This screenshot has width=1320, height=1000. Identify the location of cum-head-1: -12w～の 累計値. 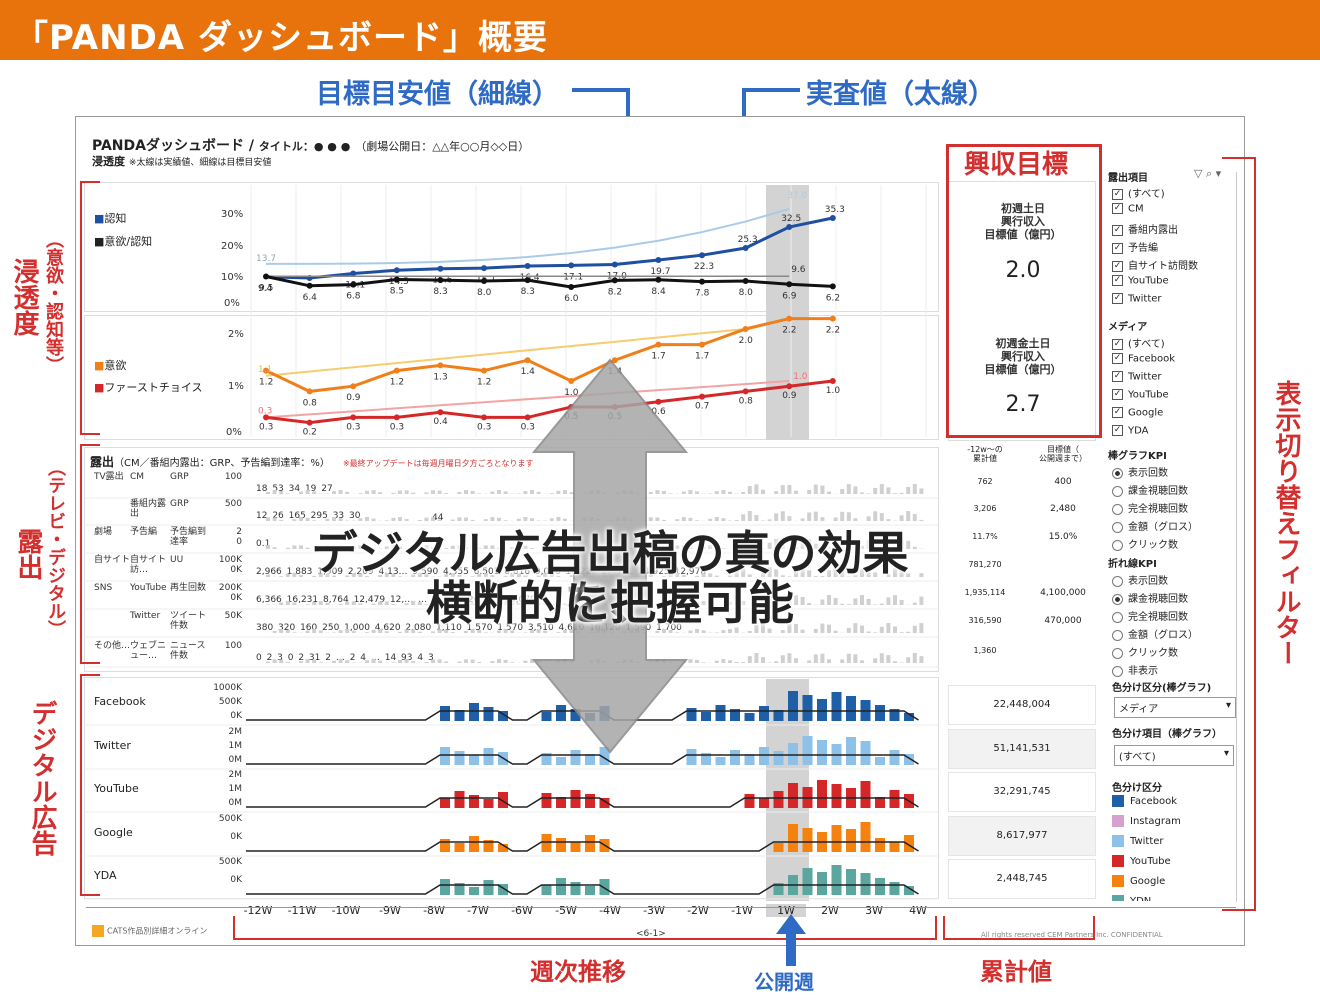
(985, 454).